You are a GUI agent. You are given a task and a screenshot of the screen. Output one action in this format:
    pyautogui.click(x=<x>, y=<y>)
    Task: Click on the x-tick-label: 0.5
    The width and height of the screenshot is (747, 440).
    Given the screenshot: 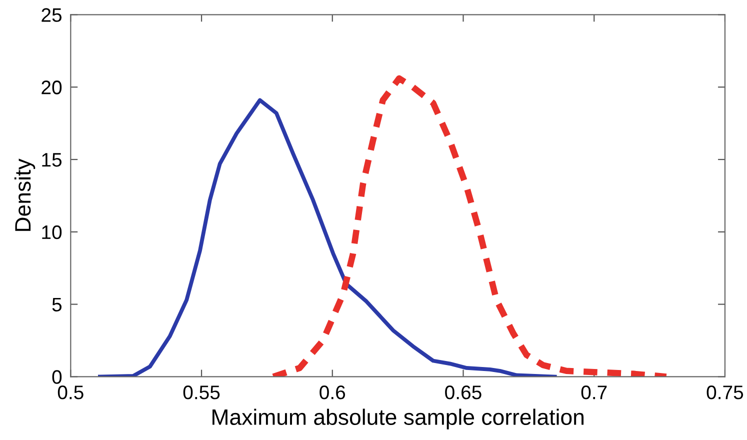 What is the action you would take?
    pyautogui.click(x=71, y=393)
    